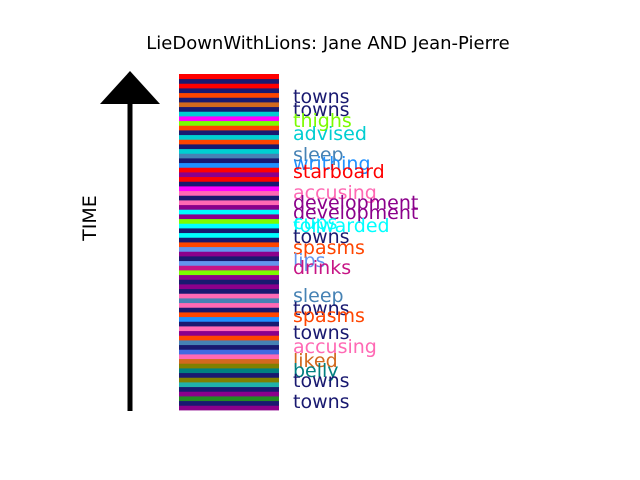  I want to click on word-label: thighs, so click(322, 121).